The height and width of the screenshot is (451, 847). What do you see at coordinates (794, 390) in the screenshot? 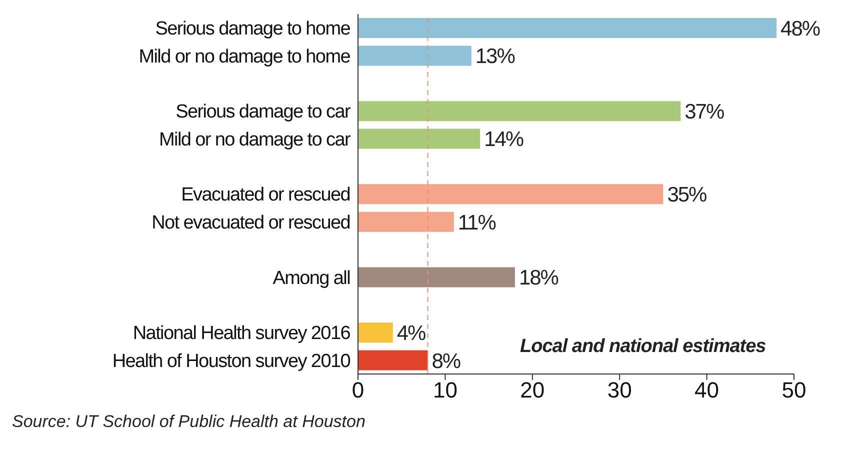
I see `x-tick-label: 50` at bounding box center [794, 390].